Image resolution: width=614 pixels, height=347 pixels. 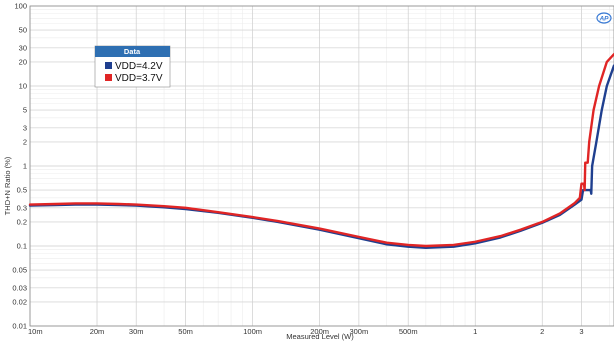 I want to click on legend-label-vdd-4-2v: VDD=4.2V, so click(x=139, y=66).